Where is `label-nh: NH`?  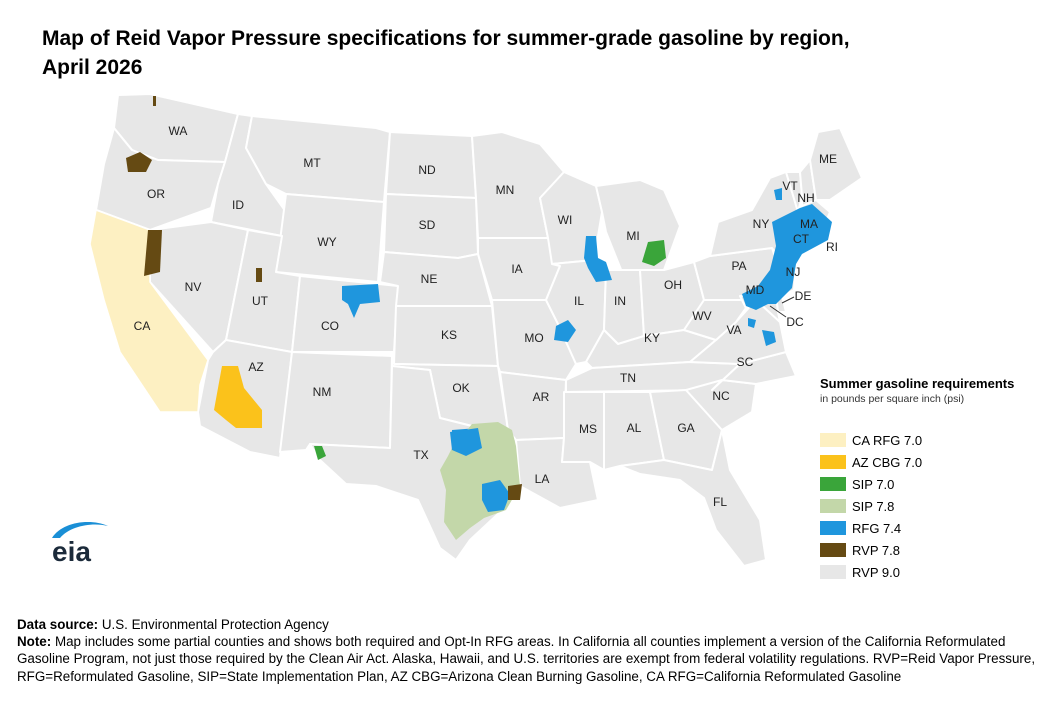
label-nh: NH is located at coordinates (805, 198).